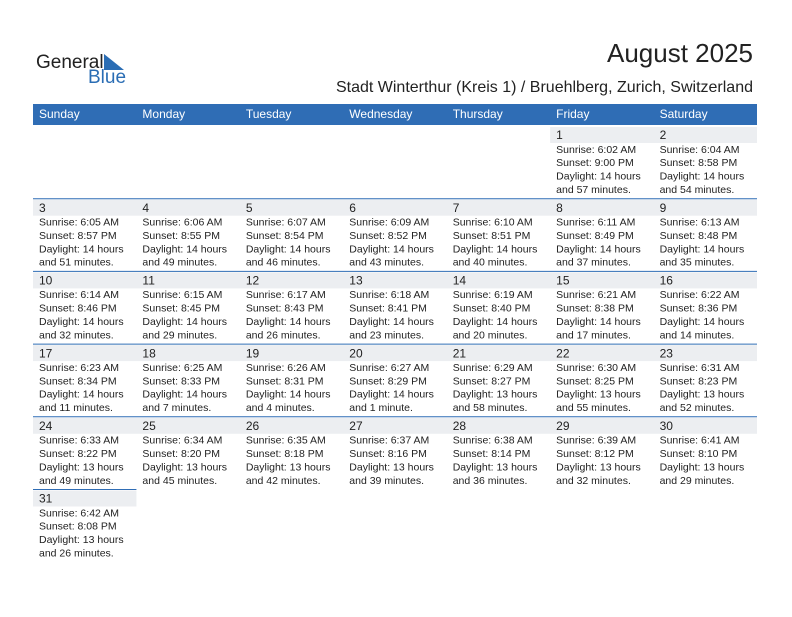  Describe the element at coordinates (181, 309) in the screenshot. I see `day-info: Sunset: 8:45 PM` at that location.